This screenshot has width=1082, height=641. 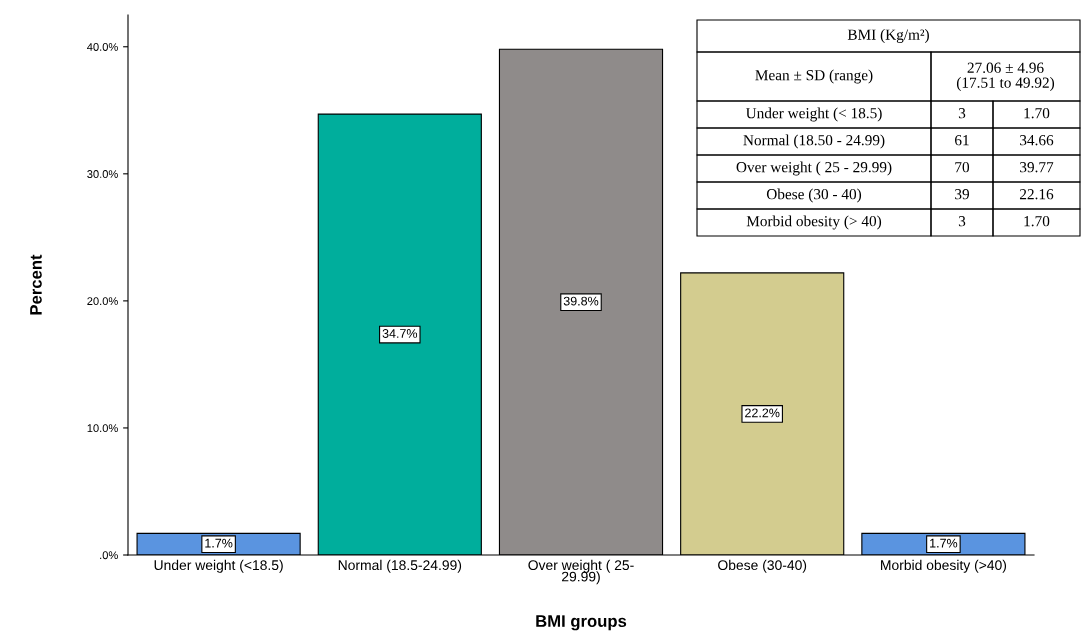 What do you see at coordinates (102, 47) in the screenshot?
I see `y-tick-label: 40.0%` at bounding box center [102, 47].